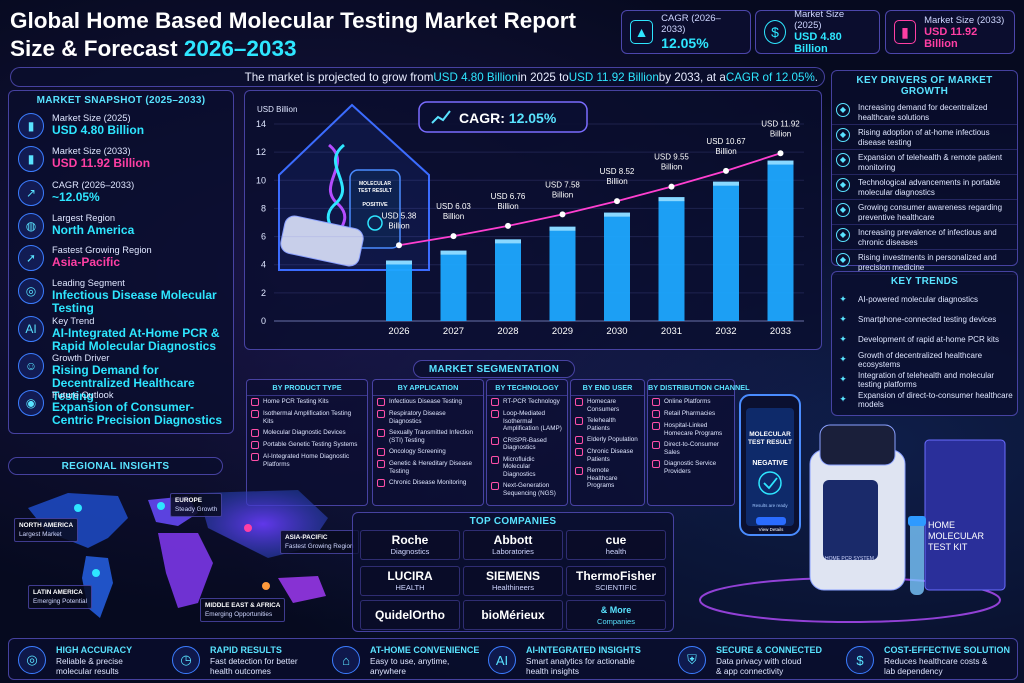  What do you see at coordinates (924, 340) in the screenshot?
I see `trend-item: ✦ Development of rapid at-home PCR kits` at bounding box center [924, 340].